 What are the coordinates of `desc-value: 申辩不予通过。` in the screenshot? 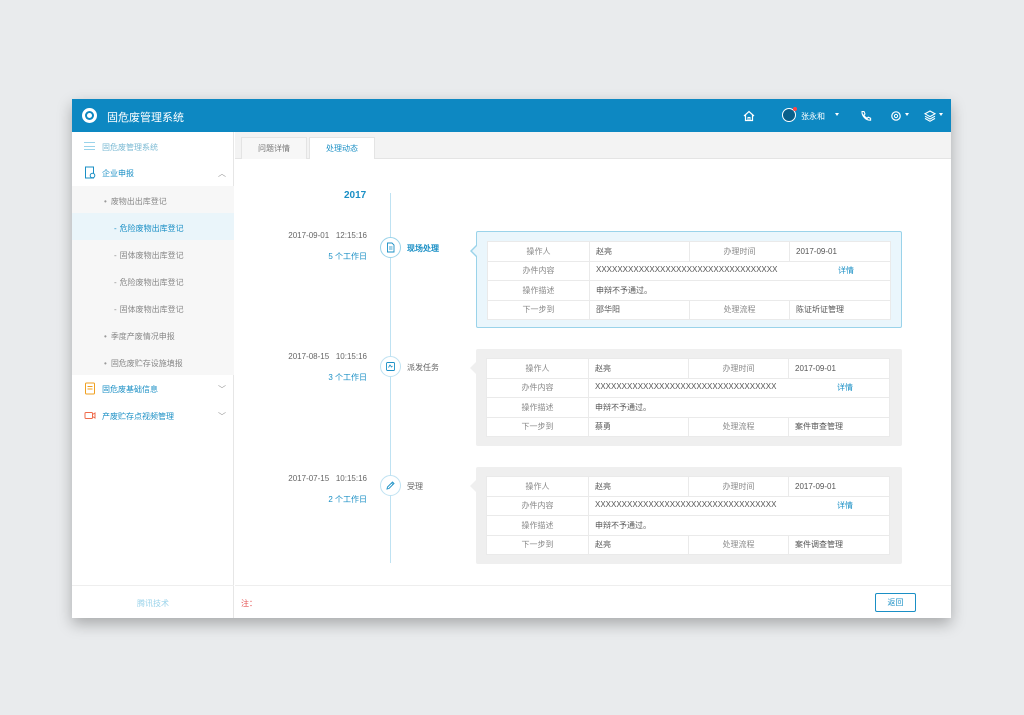 It's located at (740, 290).